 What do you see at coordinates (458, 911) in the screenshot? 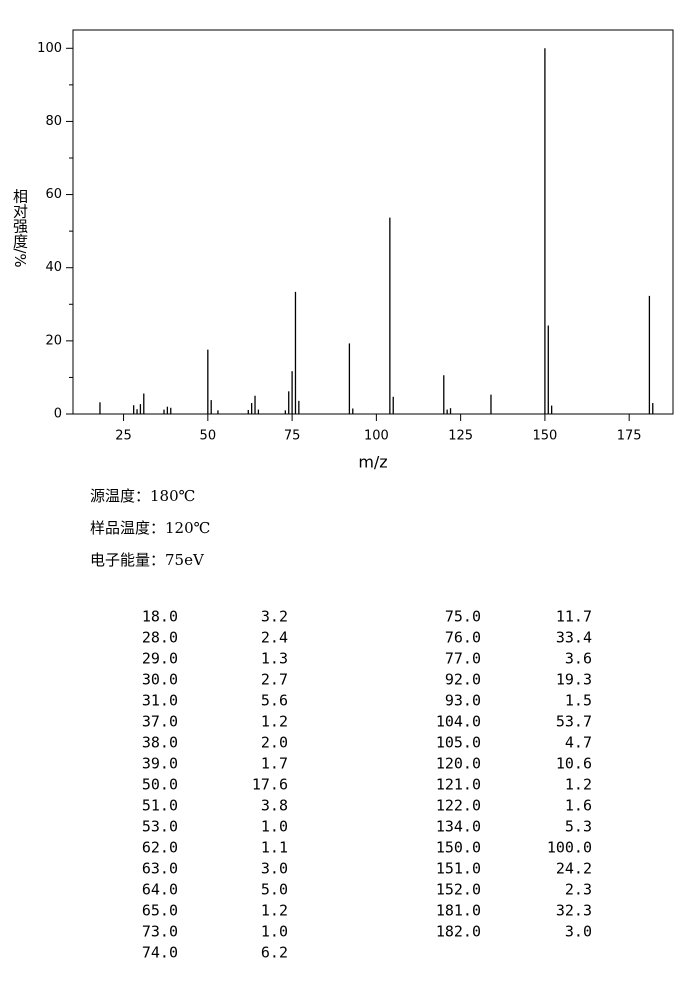
I see `mz: 181.0` at bounding box center [458, 911].